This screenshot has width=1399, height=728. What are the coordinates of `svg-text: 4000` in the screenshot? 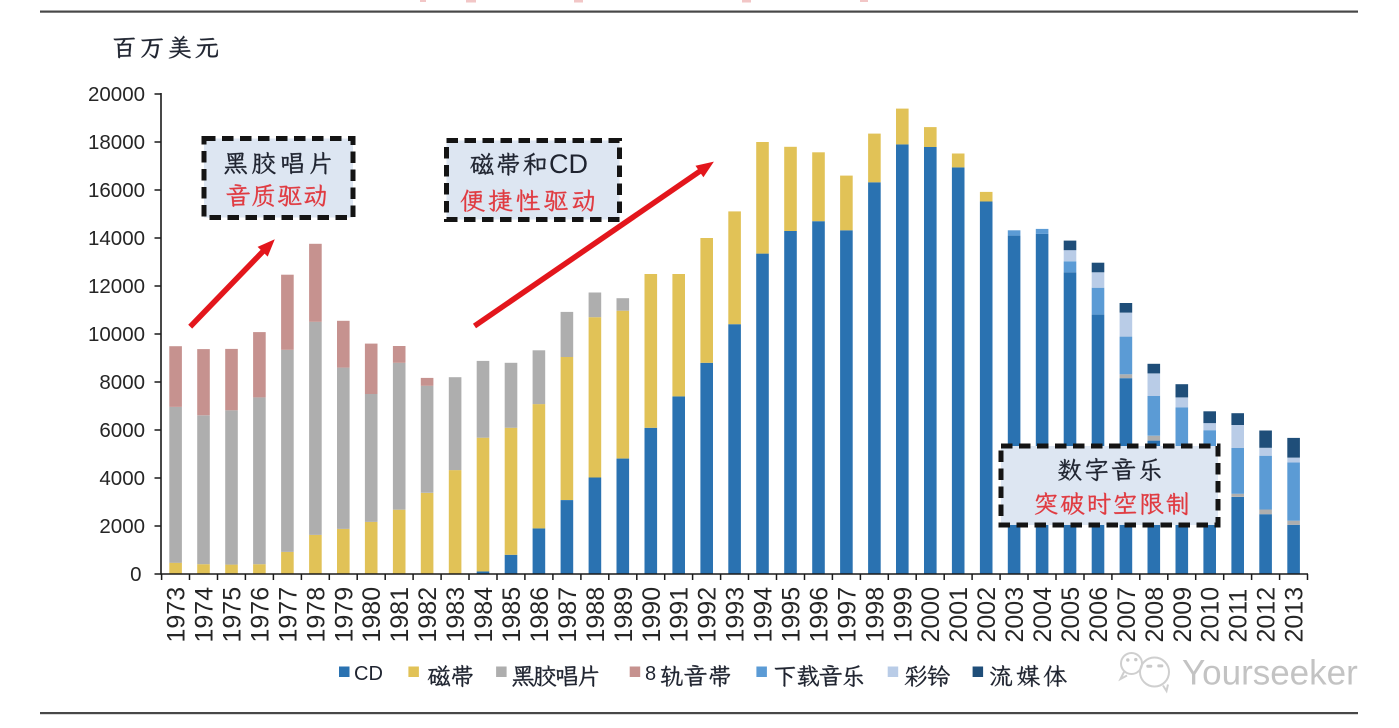 It's located at (122, 478).